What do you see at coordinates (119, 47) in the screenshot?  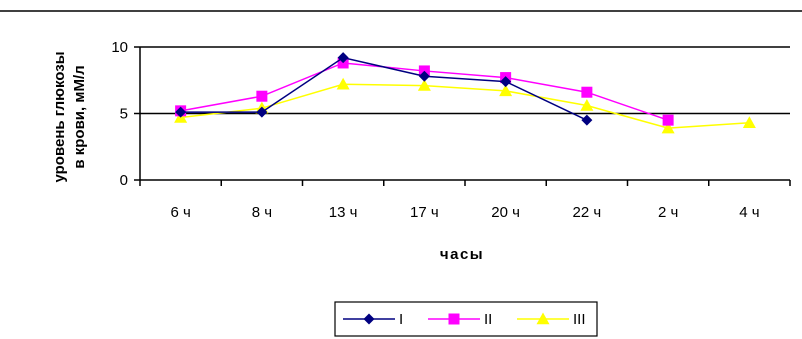 I see `y-tick-label: 10` at bounding box center [119, 47].